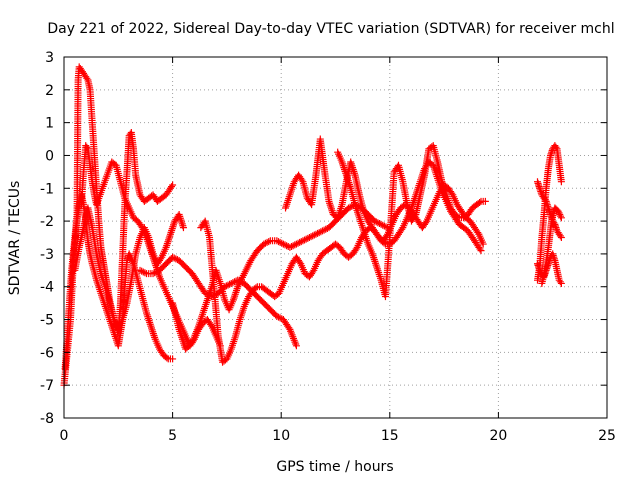 This screenshot has width=640, height=480. I want to click on x-tick-label: 0, so click(64, 436).